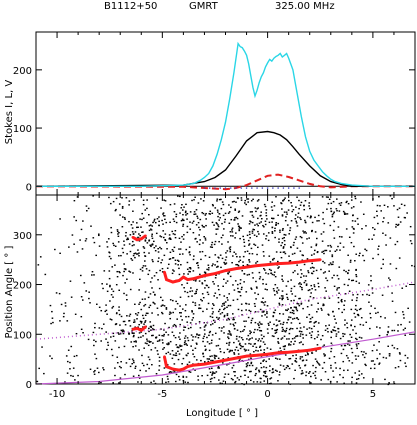 The image size is (417, 425). What do you see at coordinates (225, 310) in the screenshot?
I see `rvm-fit-curve-offset` at bounding box center [225, 310].